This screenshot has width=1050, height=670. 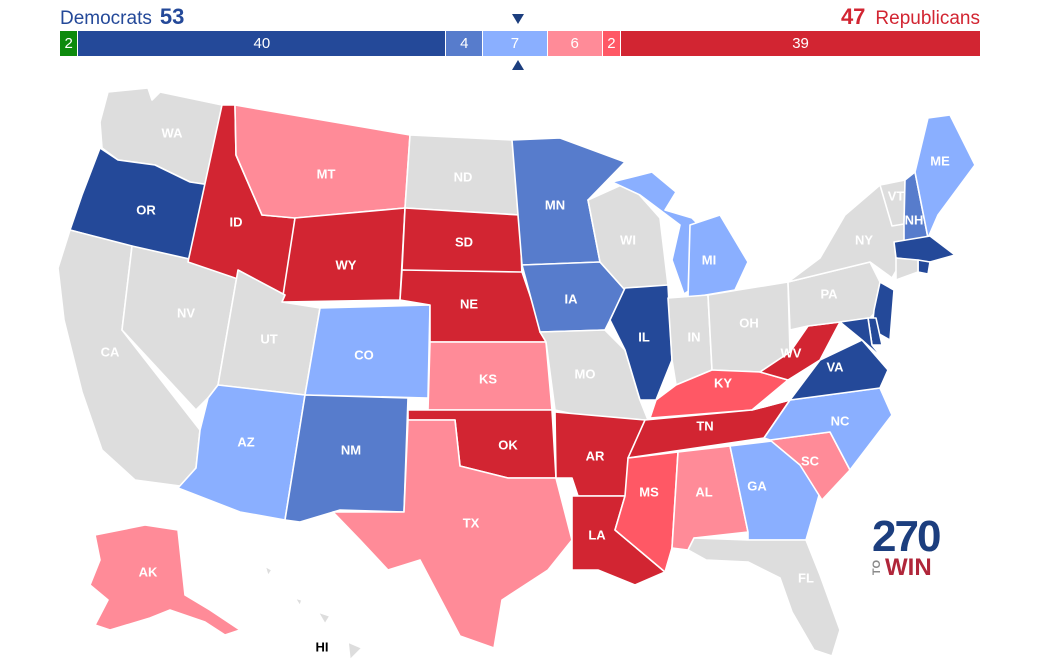 I want to click on balance-of-power-bar: 2 40 4 7 6 2 39, so click(x=520, y=43).